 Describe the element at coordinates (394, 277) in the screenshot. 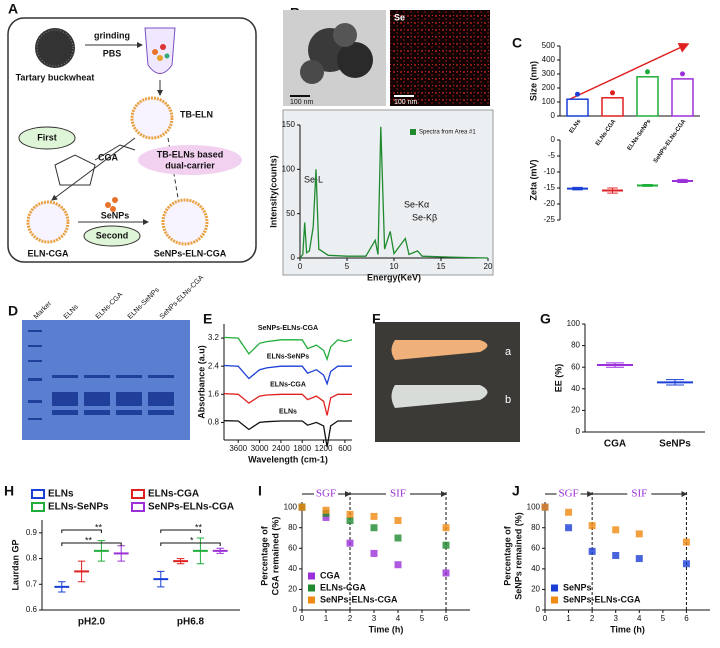

I see `x-axis-label: Energy(KeV)` at that location.